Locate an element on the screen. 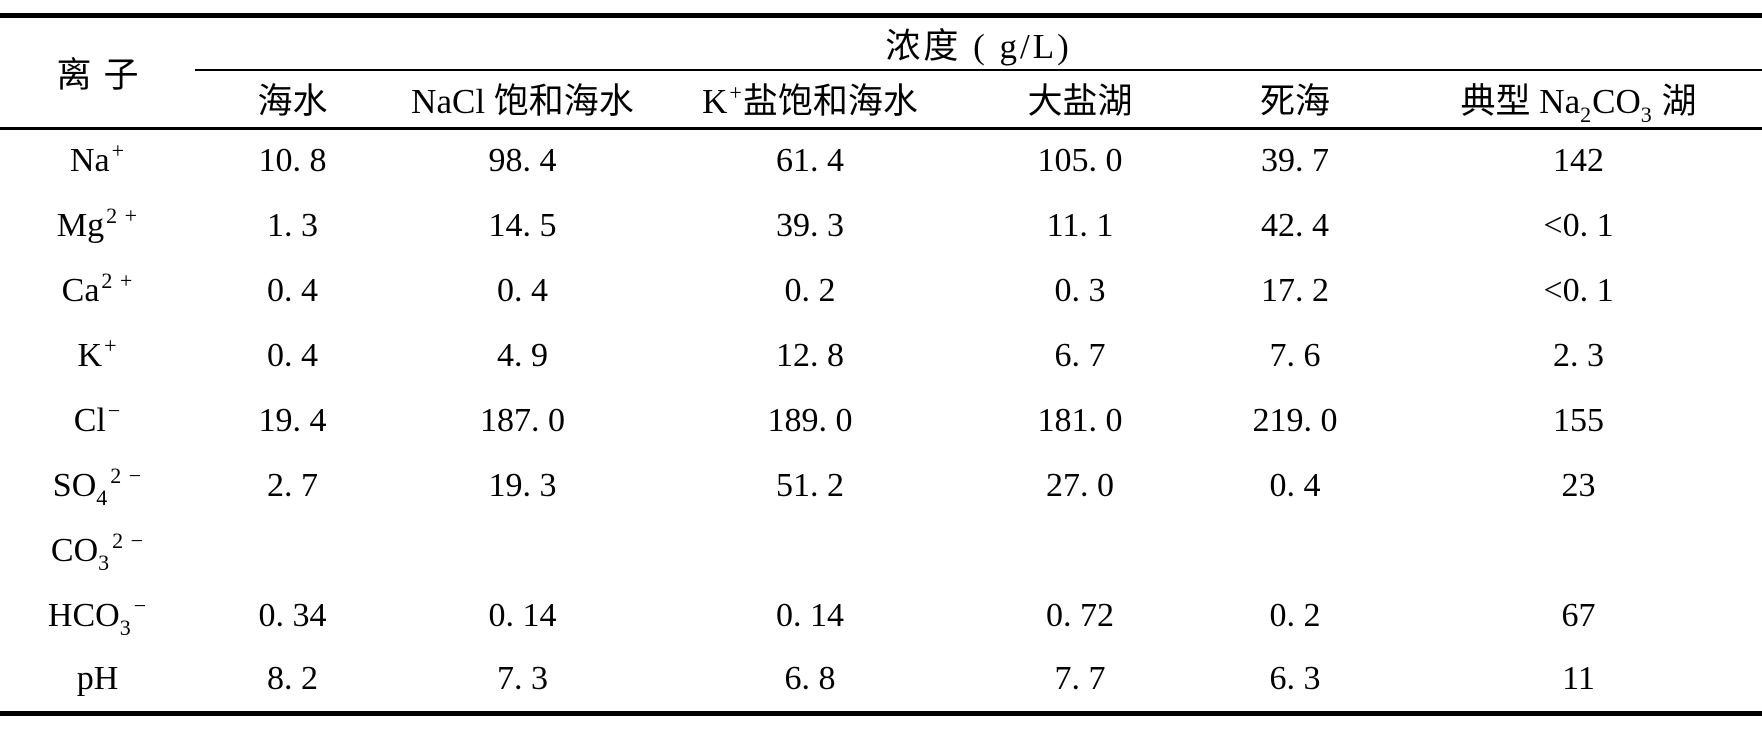  value-cell-k-k-salt-saturated-seawater: 12. 8 is located at coordinates (810, 355).